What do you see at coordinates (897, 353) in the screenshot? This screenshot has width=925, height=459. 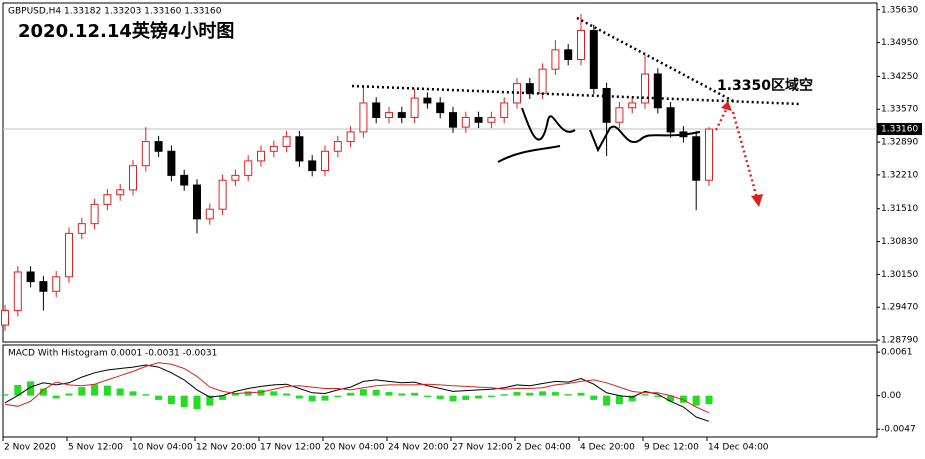 I see `y-tick-label: 0.0061` at bounding box center [897, 353].